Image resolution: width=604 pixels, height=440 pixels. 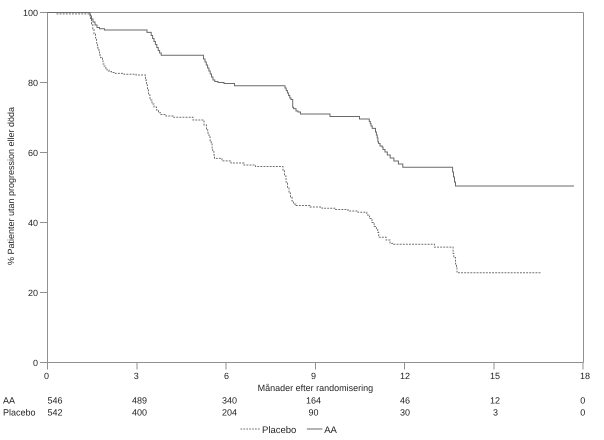 What do you see at coordinates (313, 413) in the screenshot?
I see `svg-text: 90` at bounding box center [313, 413].